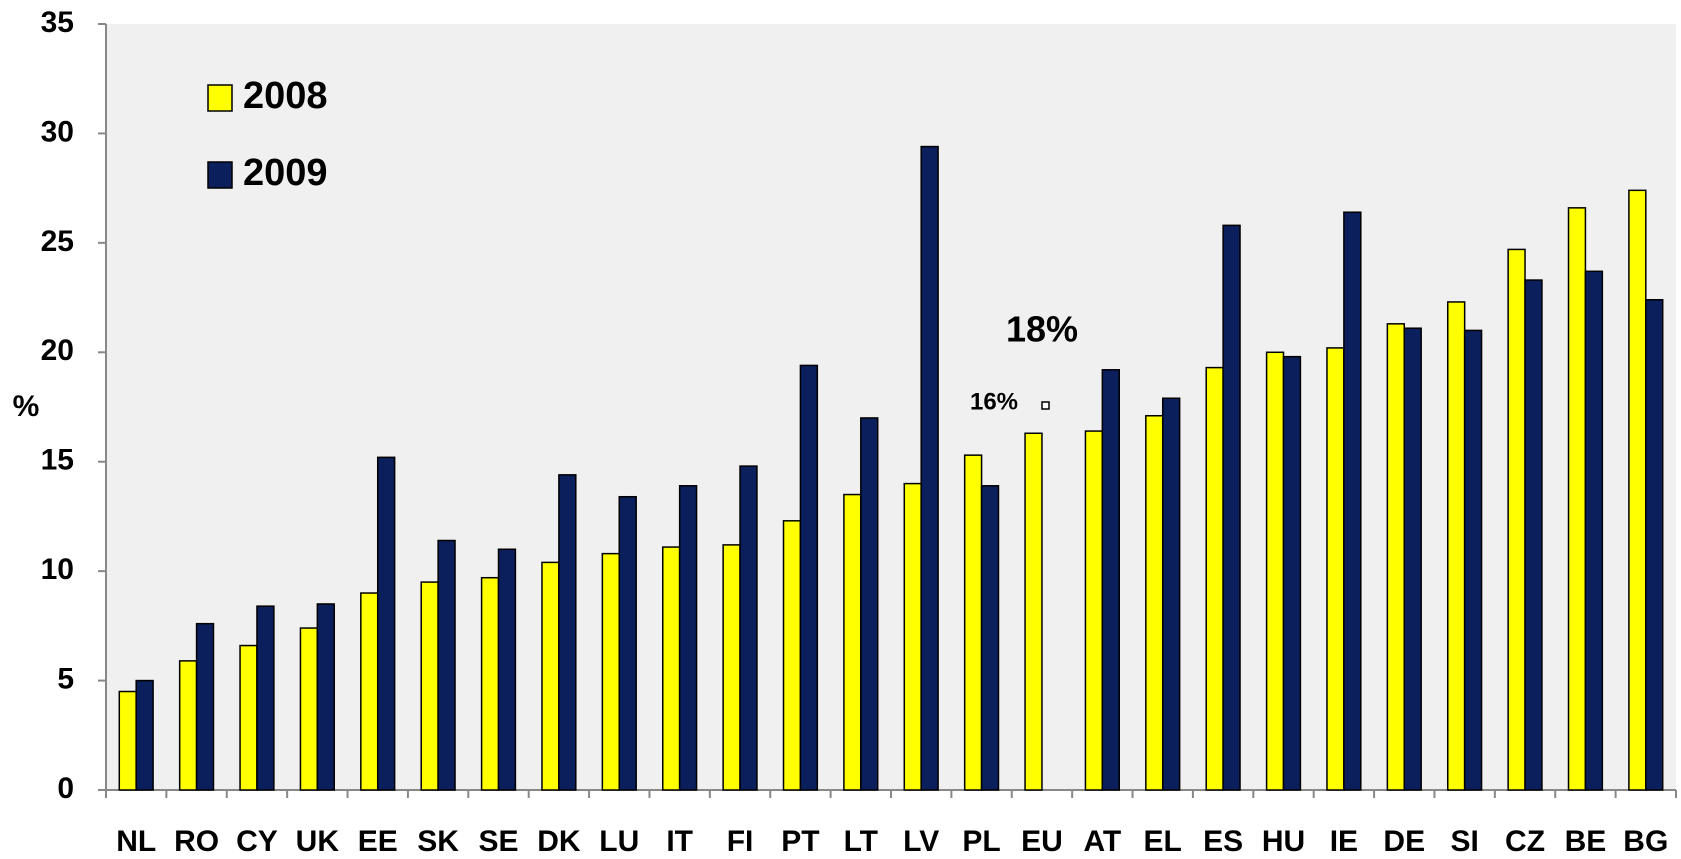  Describe the element at coordinates (65, 788) in the screenshot. I see `y-tick-label: 0` at that location.